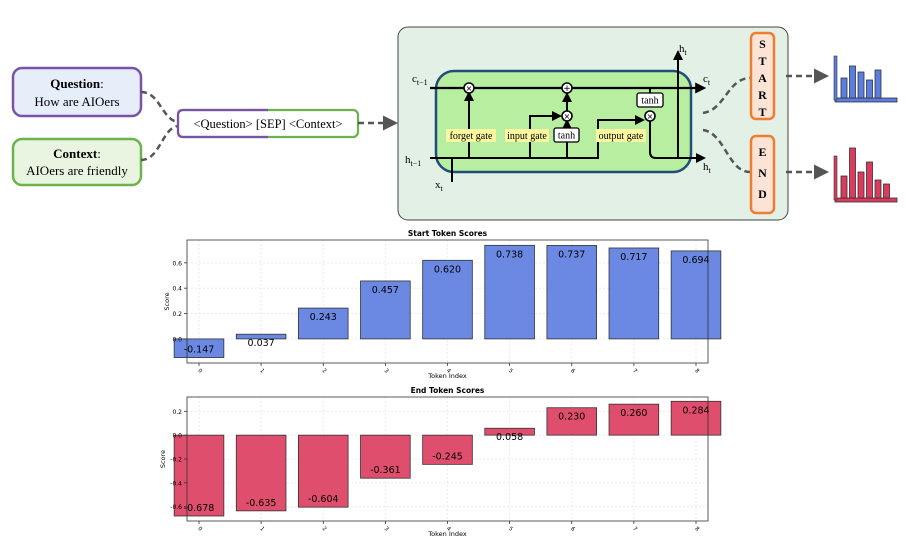  I want to click on h-top-label: ht, so click(683, 50).